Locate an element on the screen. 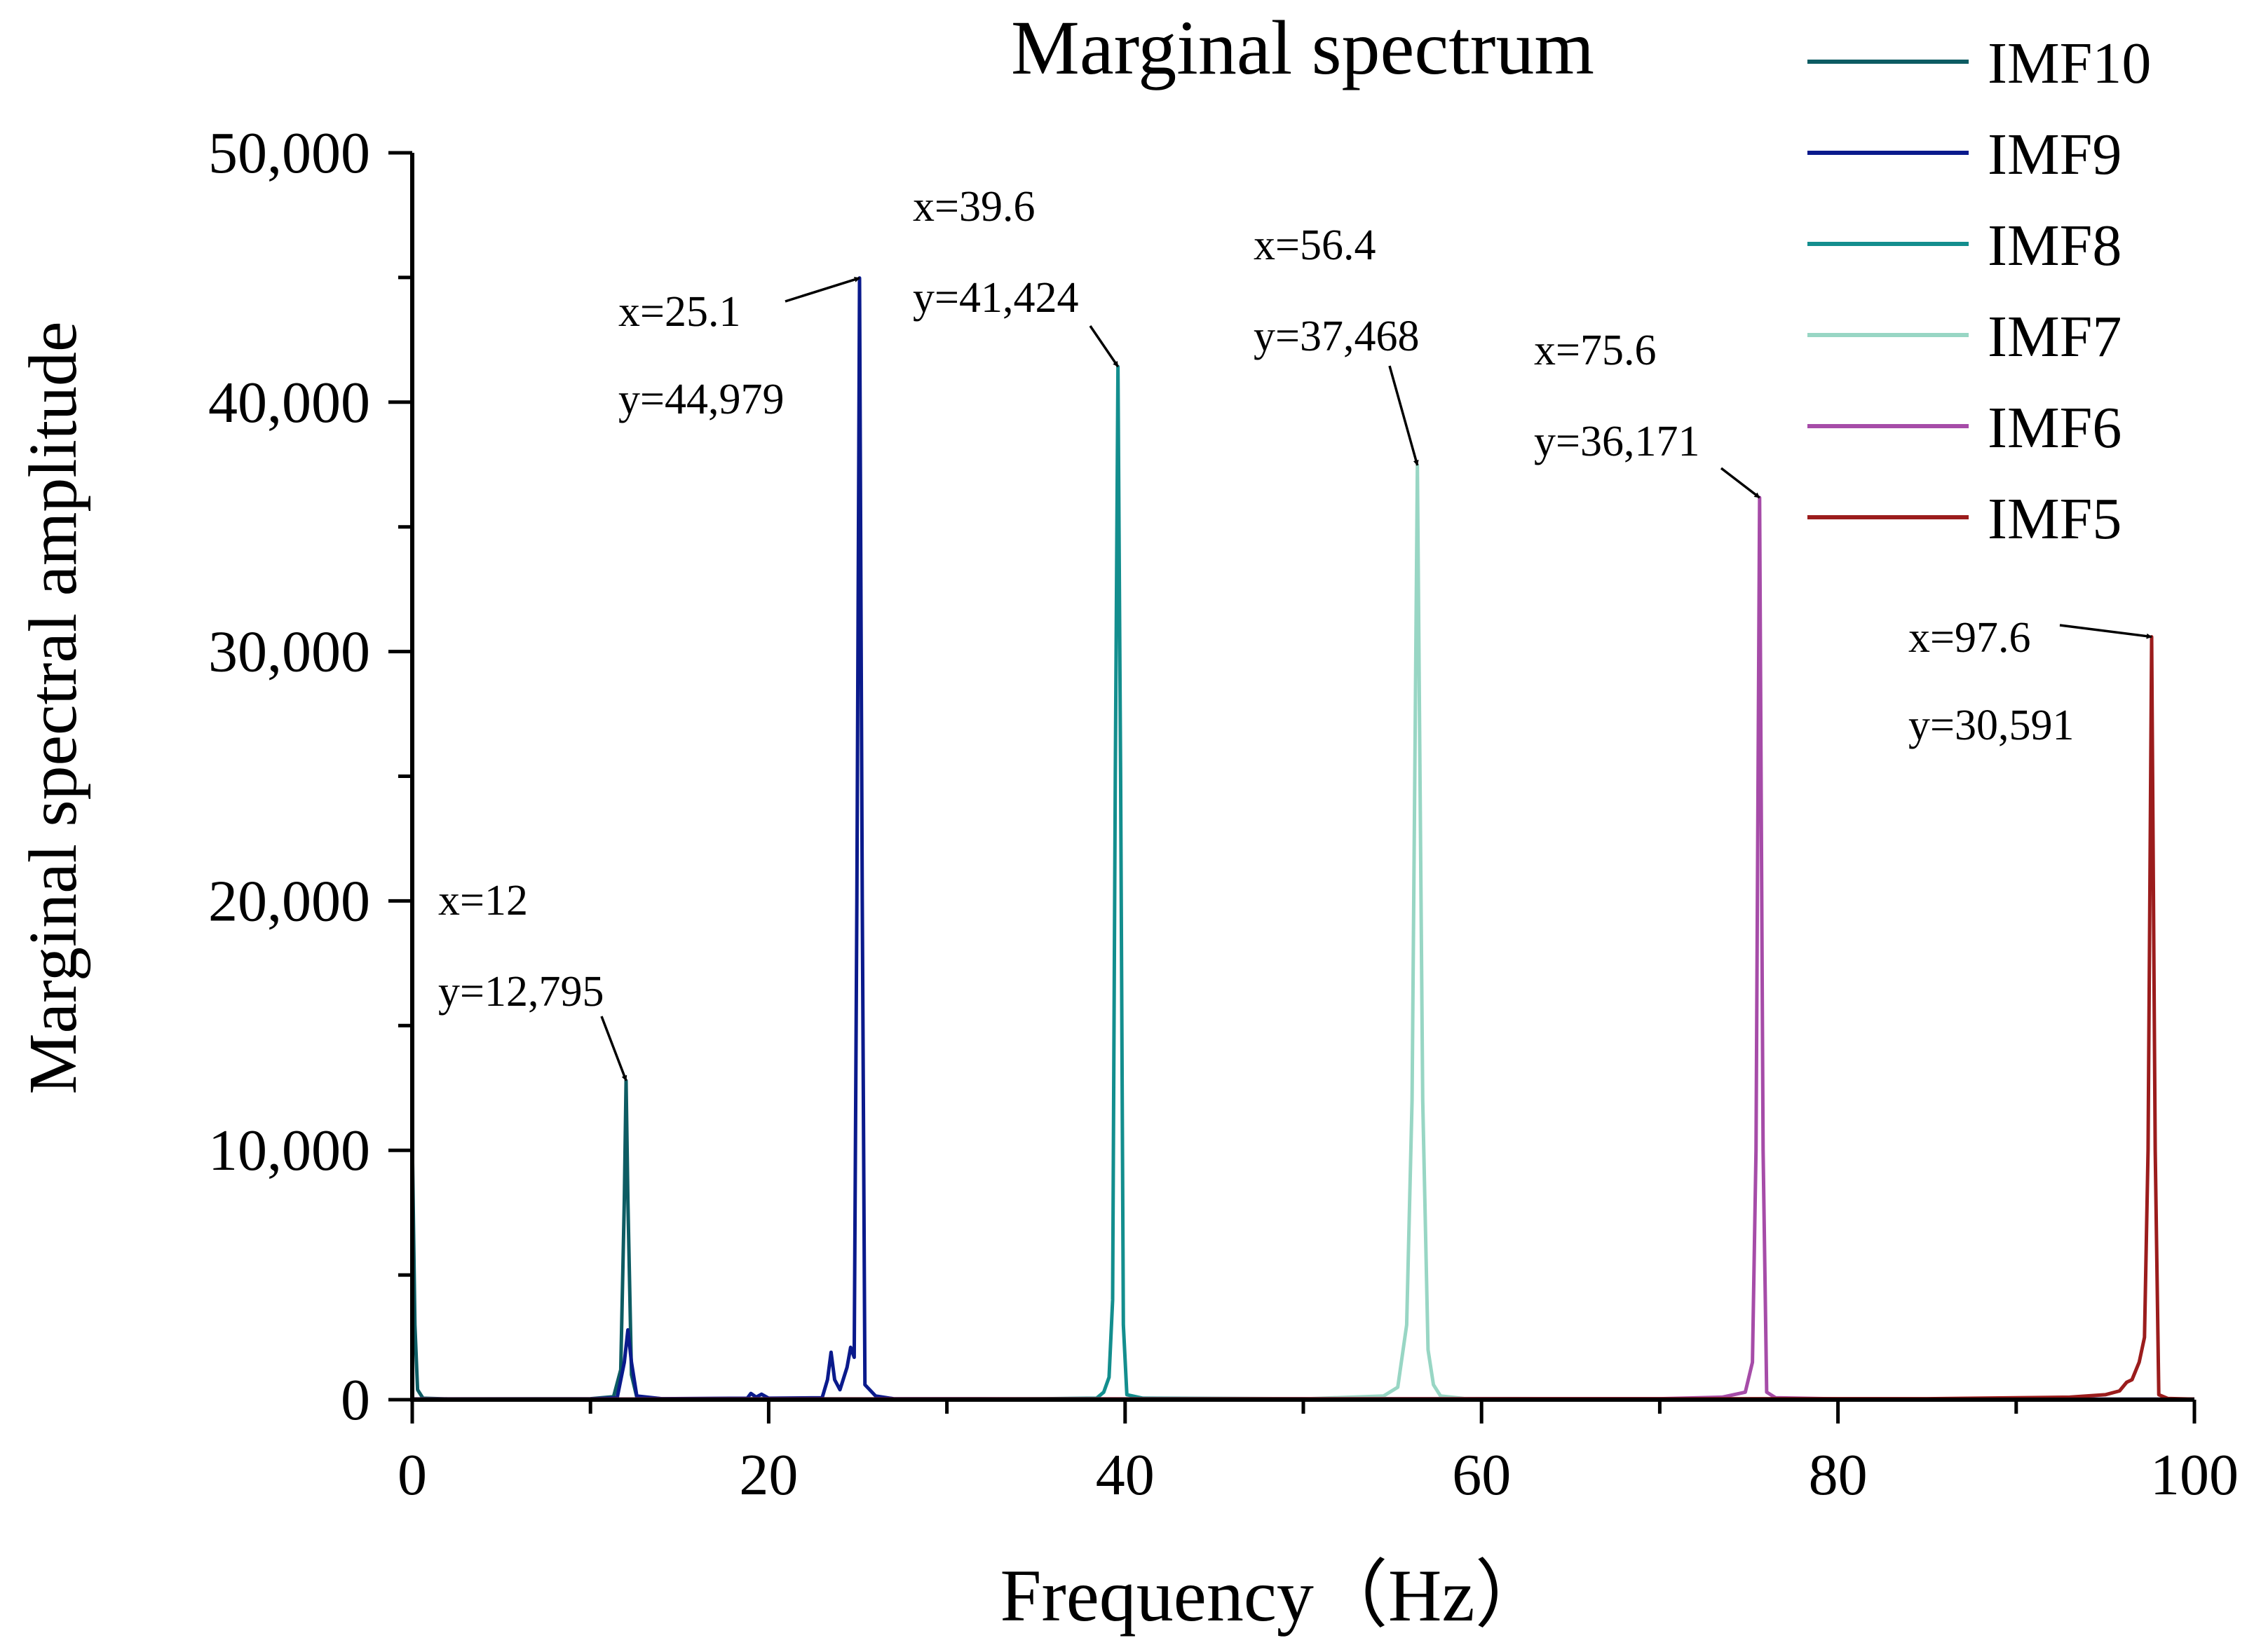  y-tick-label: 10,000 is located at coordinates (289, 1150).